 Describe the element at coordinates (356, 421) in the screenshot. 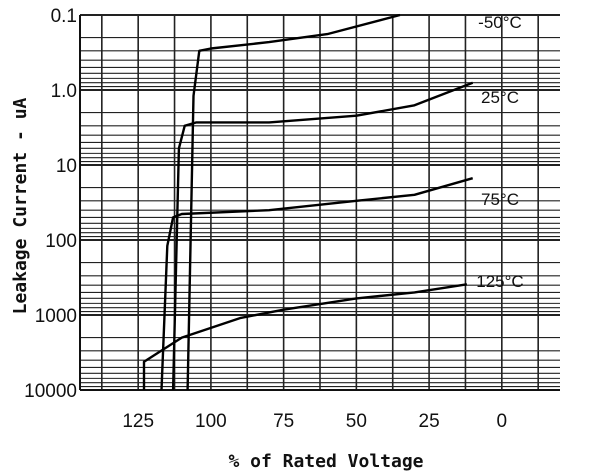

I see `x-tick-label: 50` at that location.